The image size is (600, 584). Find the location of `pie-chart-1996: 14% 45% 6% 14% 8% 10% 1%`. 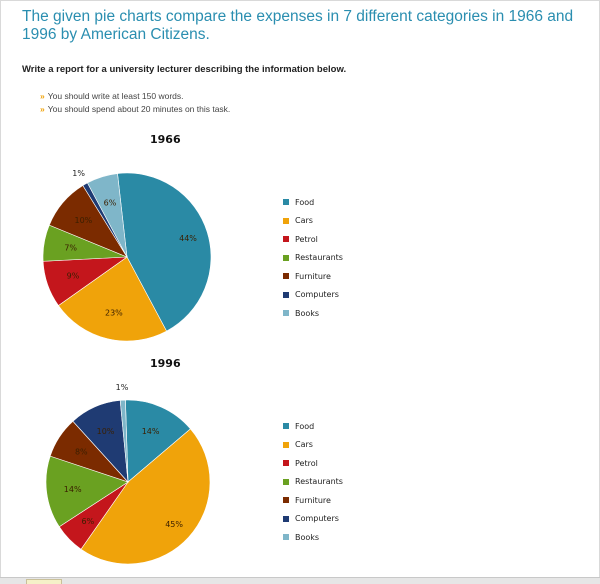

pie-chart-1996: 14% 45% 6% 14% 8% 10% 1% is located at coordinates (128, 474).